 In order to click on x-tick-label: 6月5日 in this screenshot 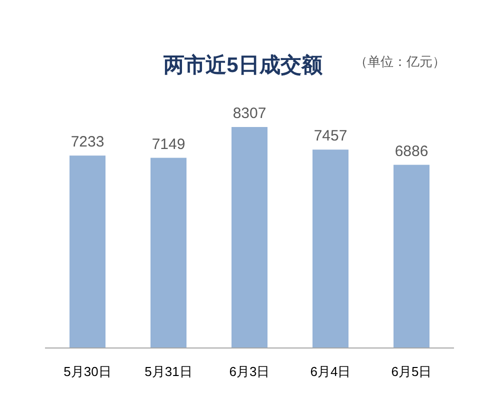, I will do `click(411, 371)`.